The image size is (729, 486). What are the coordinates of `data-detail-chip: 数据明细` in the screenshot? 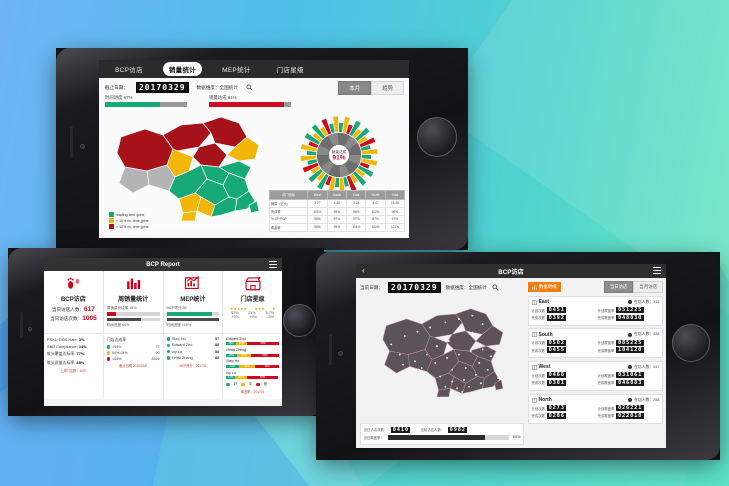 It's located at (544, 287).